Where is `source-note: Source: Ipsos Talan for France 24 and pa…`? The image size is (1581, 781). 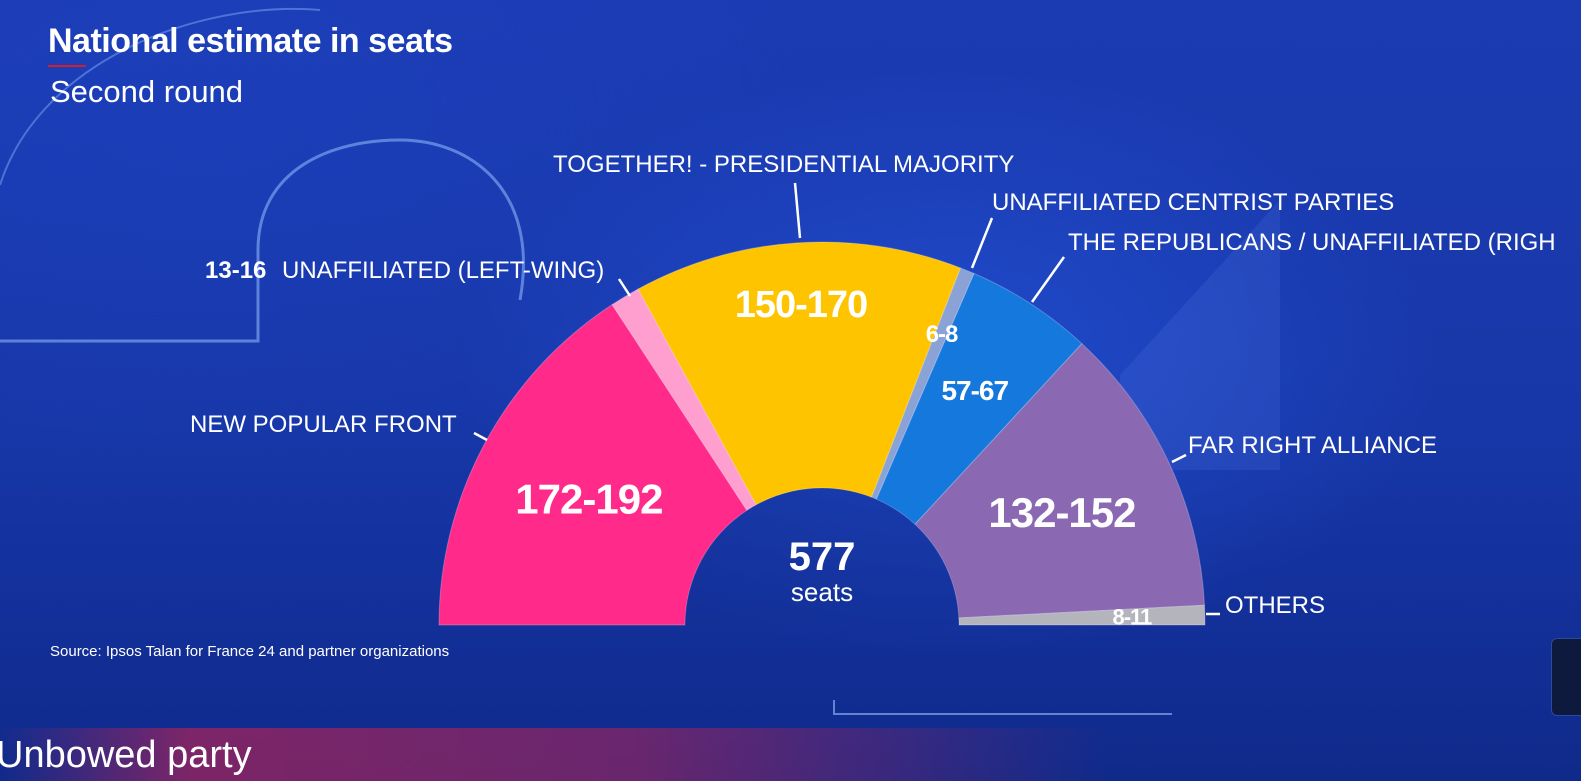 source-note: Source: Ipsos Talan for France 24 and pa… is located at coordinates (250, 651).